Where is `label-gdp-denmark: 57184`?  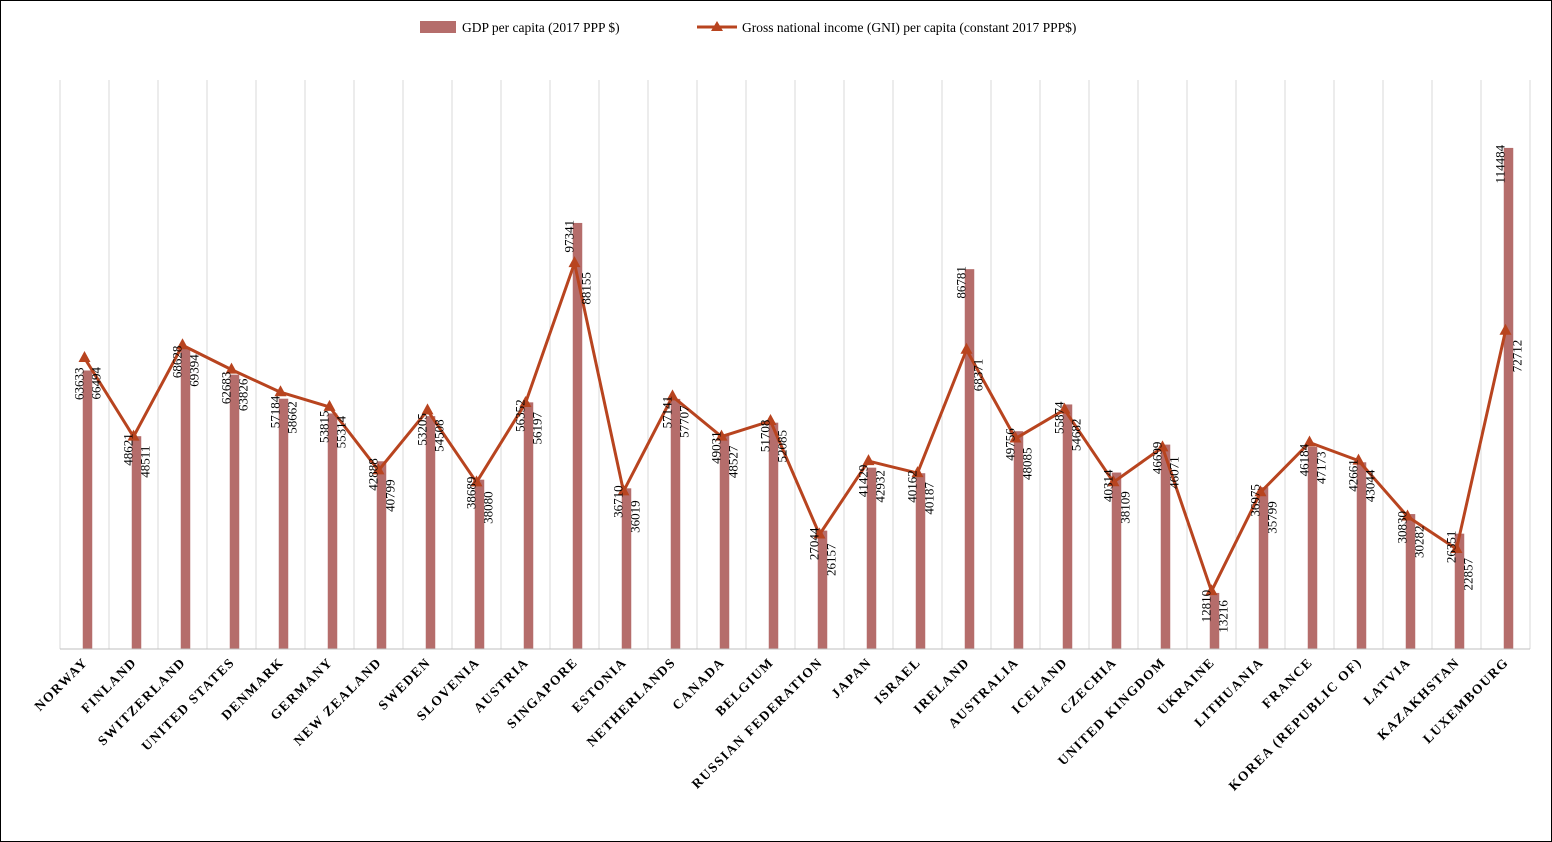
label-gdp-denmark: 57184 is located at coordinates (275, 411).